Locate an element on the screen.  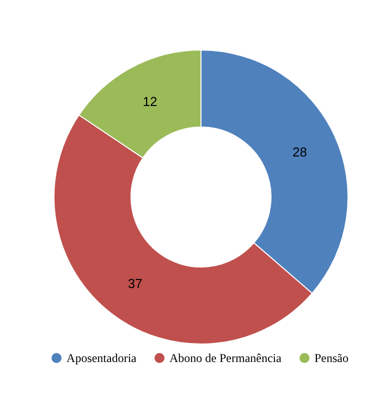
legend-label: Pensão is located at coordinates (331, 358).